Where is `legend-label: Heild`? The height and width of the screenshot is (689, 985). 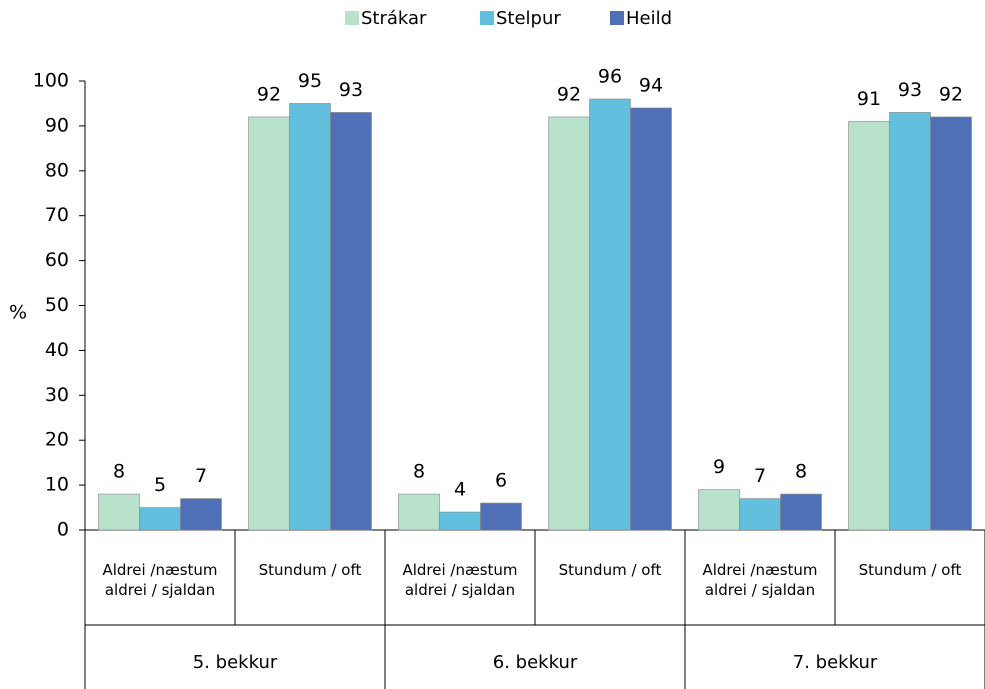 legend-label: Heild is located at coordinates (649, 18).